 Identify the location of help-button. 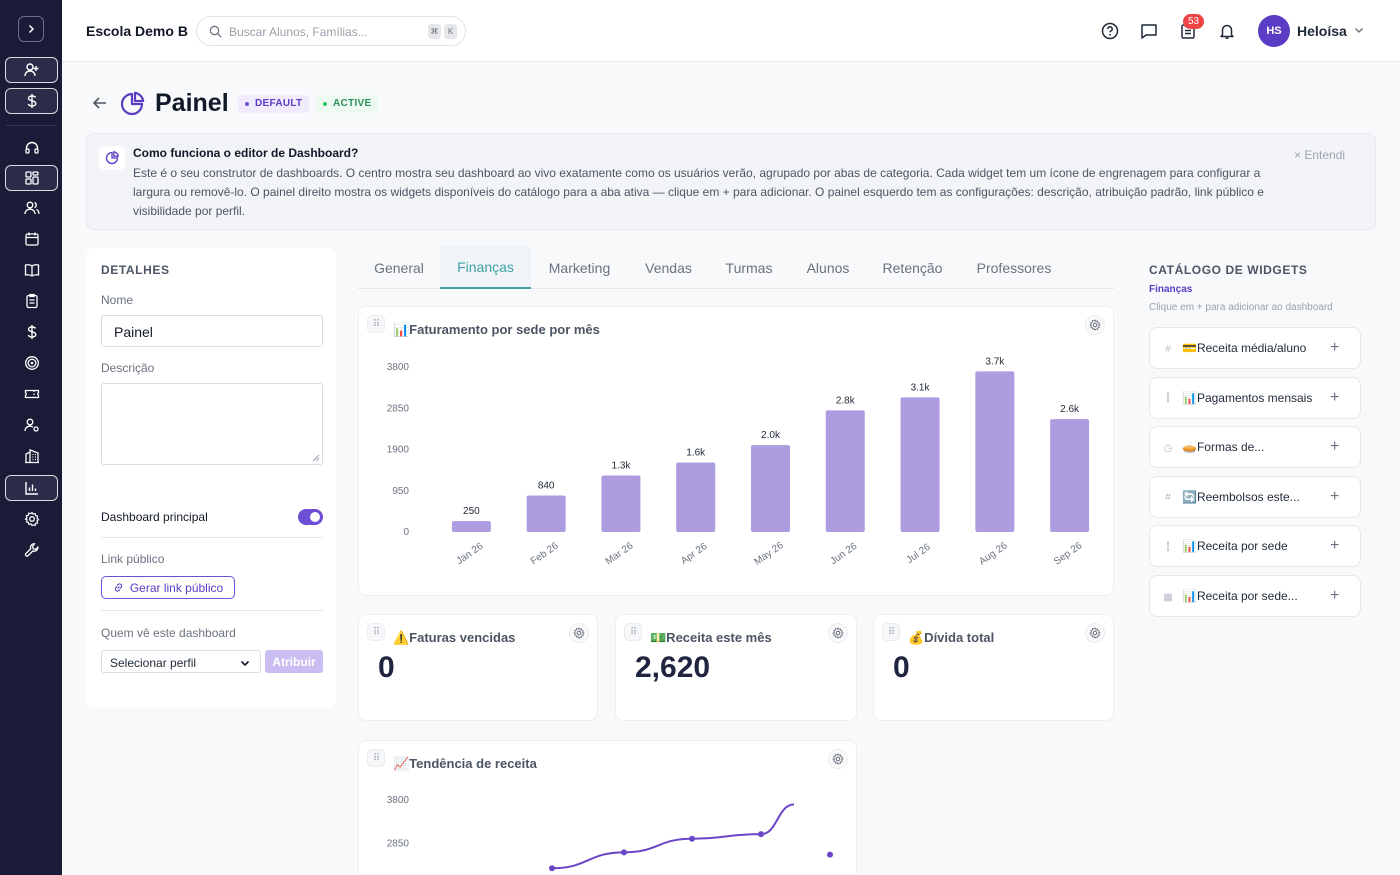
(1110, 31).